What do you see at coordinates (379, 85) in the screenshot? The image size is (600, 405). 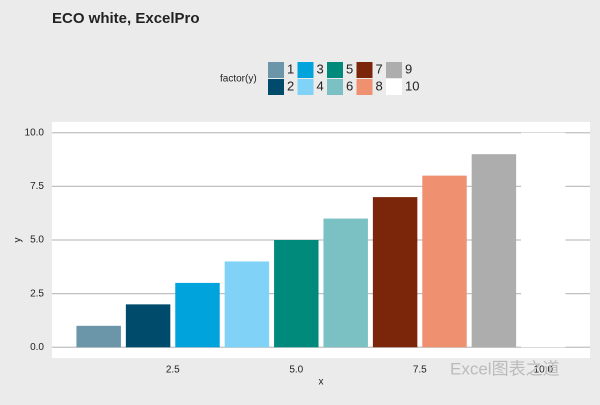 I see `legend-label: 8` at bounding box center [379, 85].